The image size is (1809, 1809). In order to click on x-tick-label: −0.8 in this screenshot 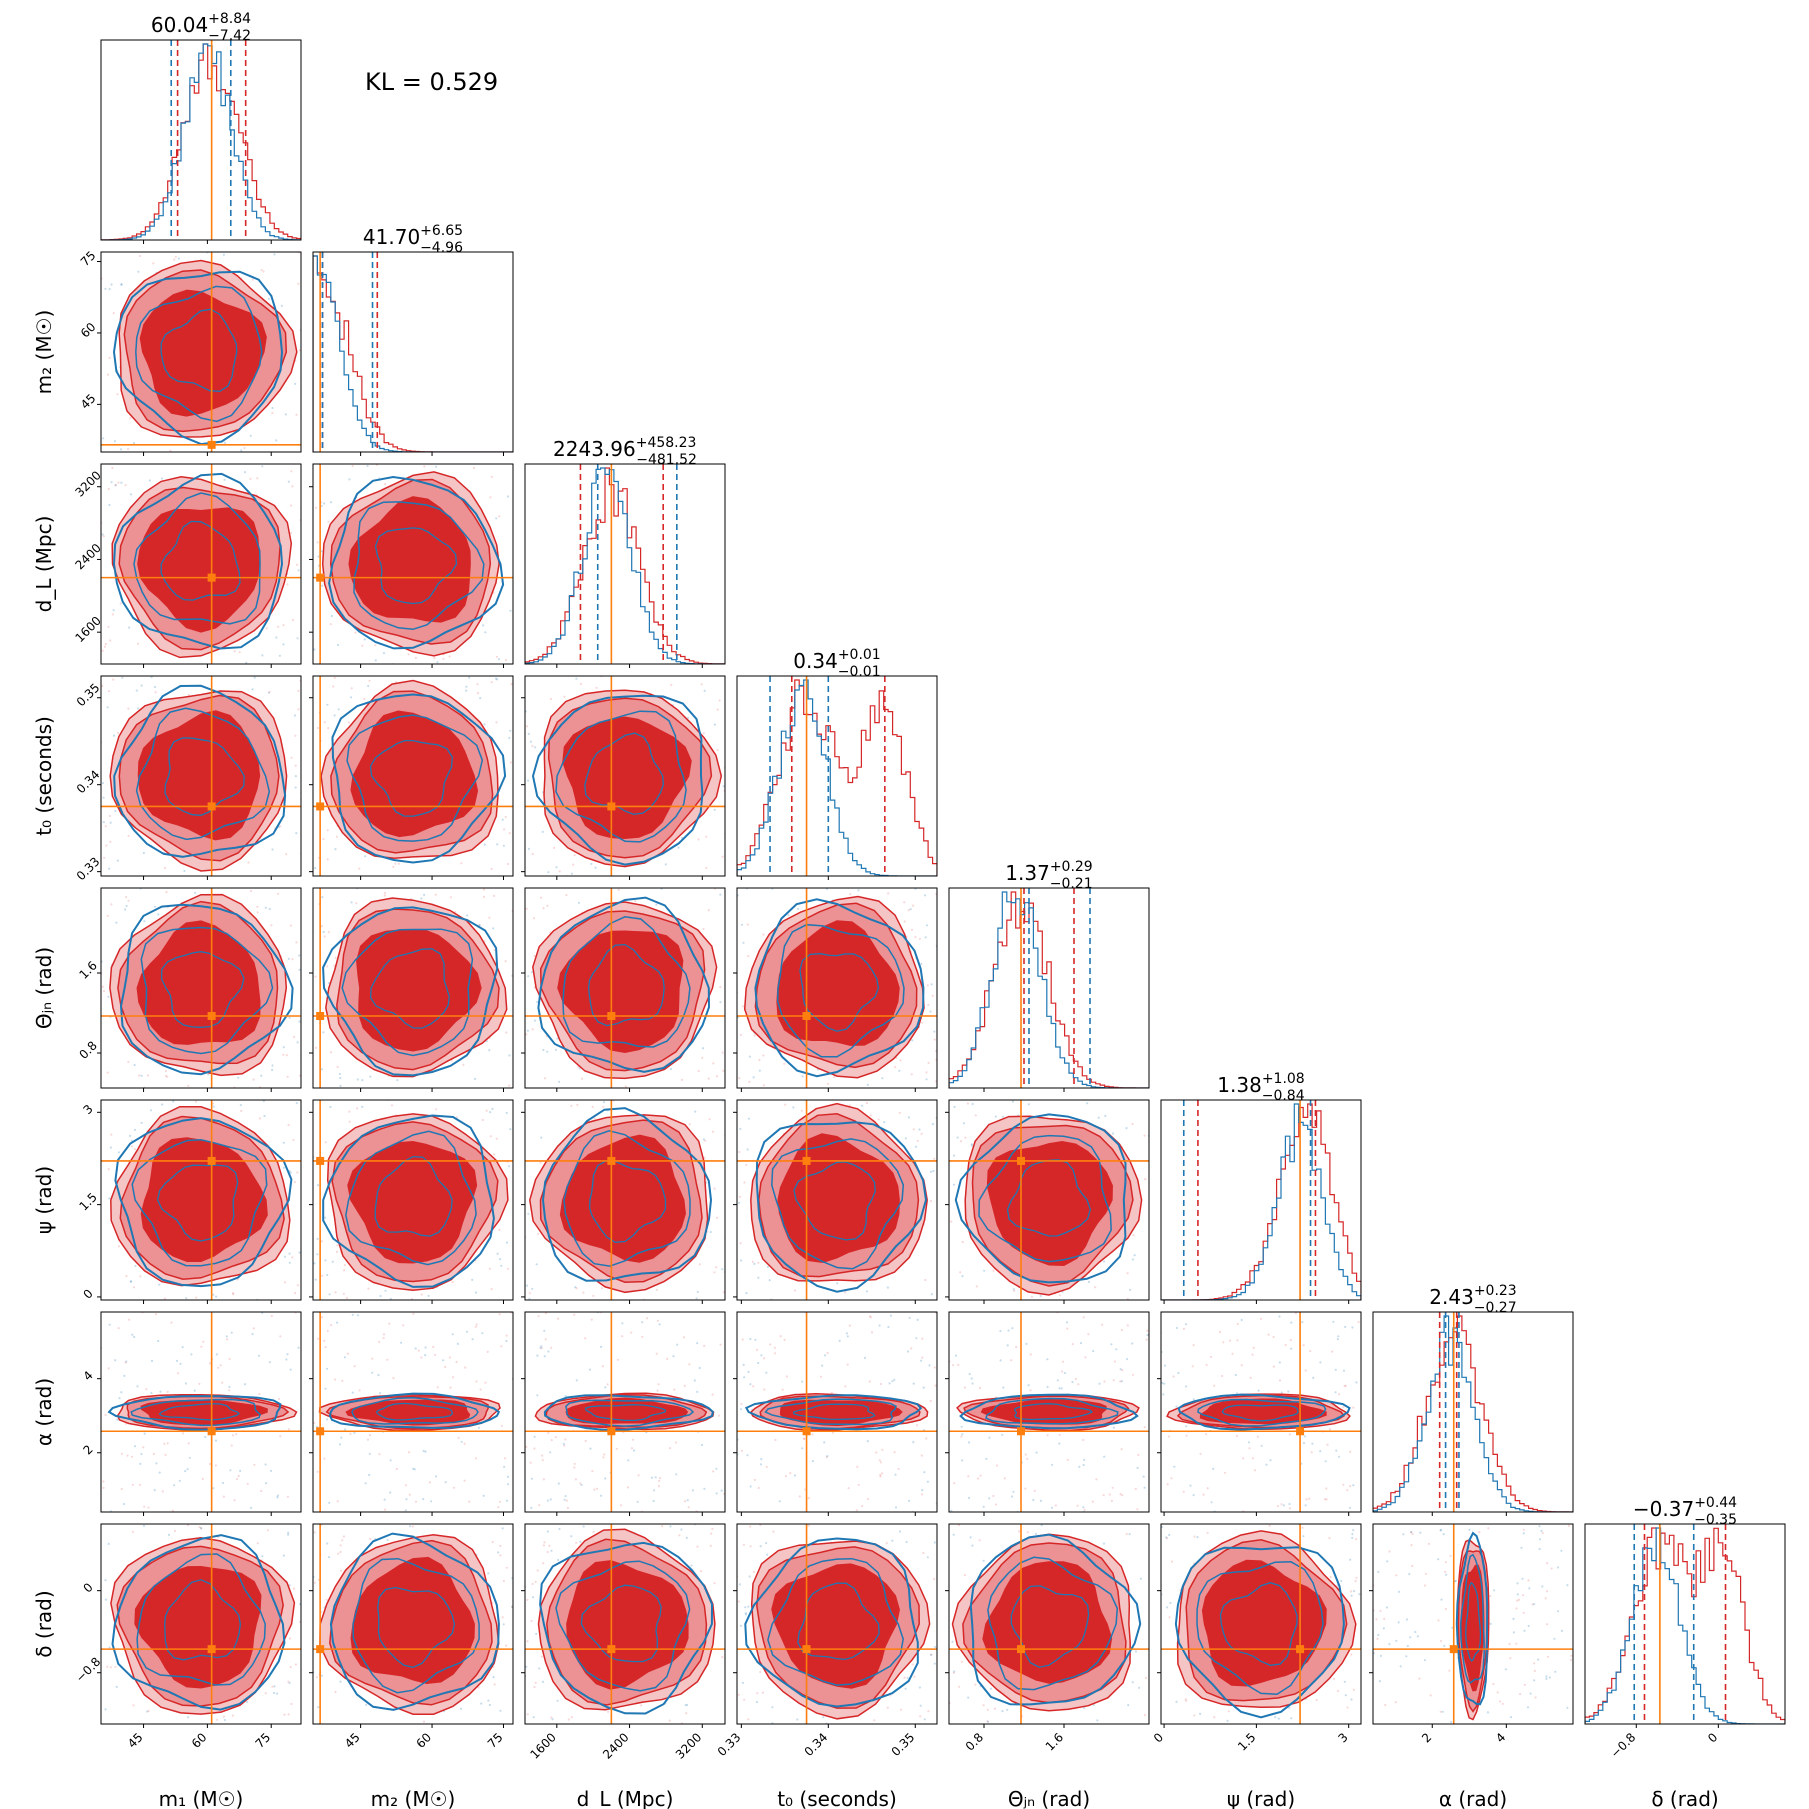, I will do `click(1623, 1745)`.